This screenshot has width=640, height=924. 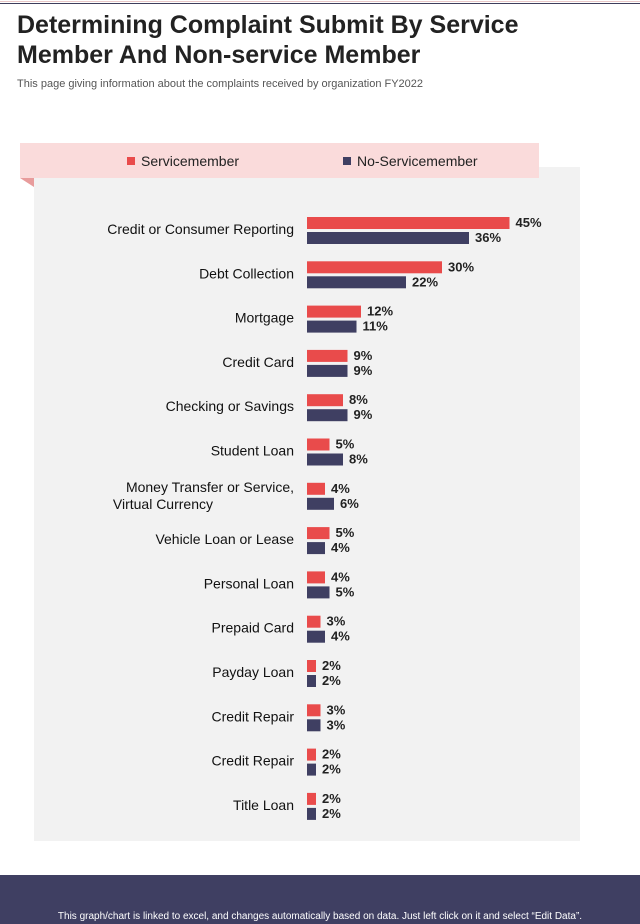 I want to click on legend-item-non-servicemember: No-Servicemember, so click(x=410, y=161).